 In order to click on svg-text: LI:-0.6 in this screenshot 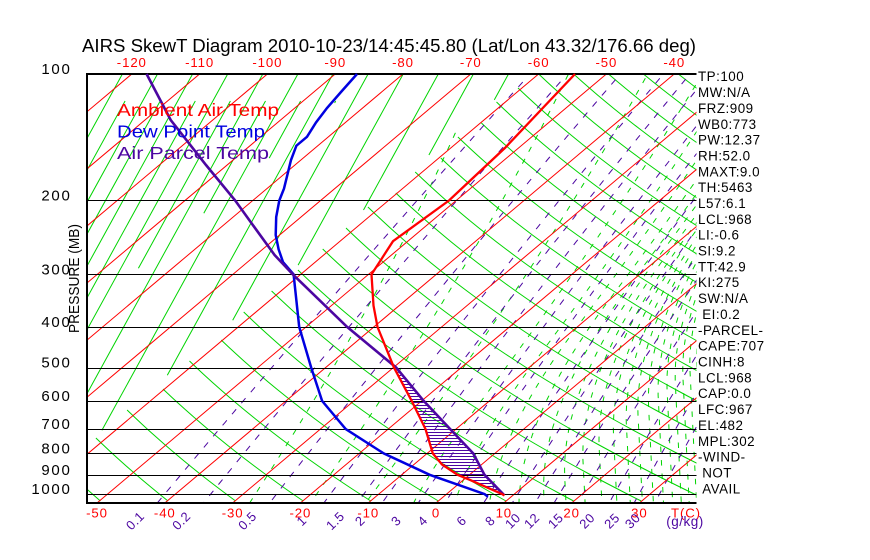, I will do `click(718, 235)`.